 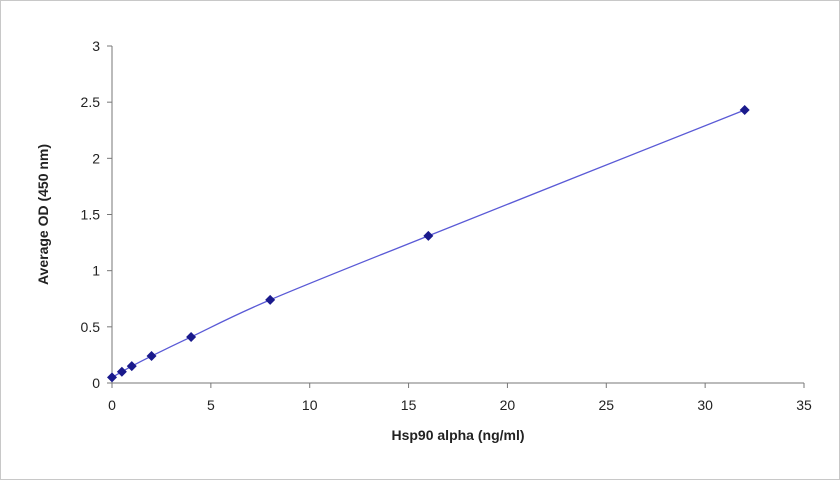 I want to click on y-tick-label: 1.5, so click(x=91, y=215).